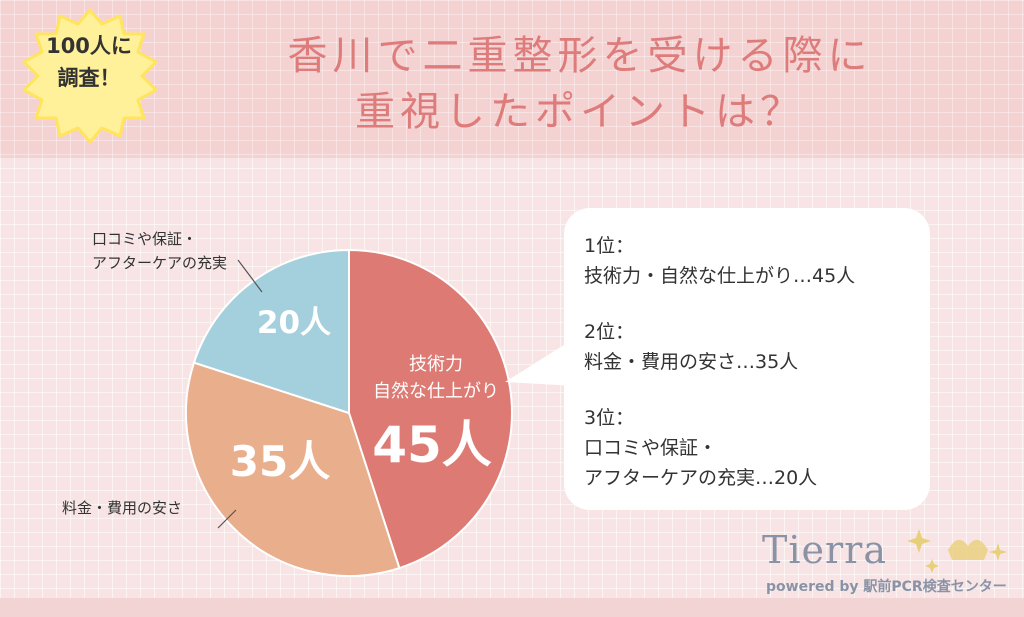 Image resolution: width=1024 pixels, height=617 pixels. I want to click on rank-3-text-2: アフターケアの充実…20人, so click(701, 478).